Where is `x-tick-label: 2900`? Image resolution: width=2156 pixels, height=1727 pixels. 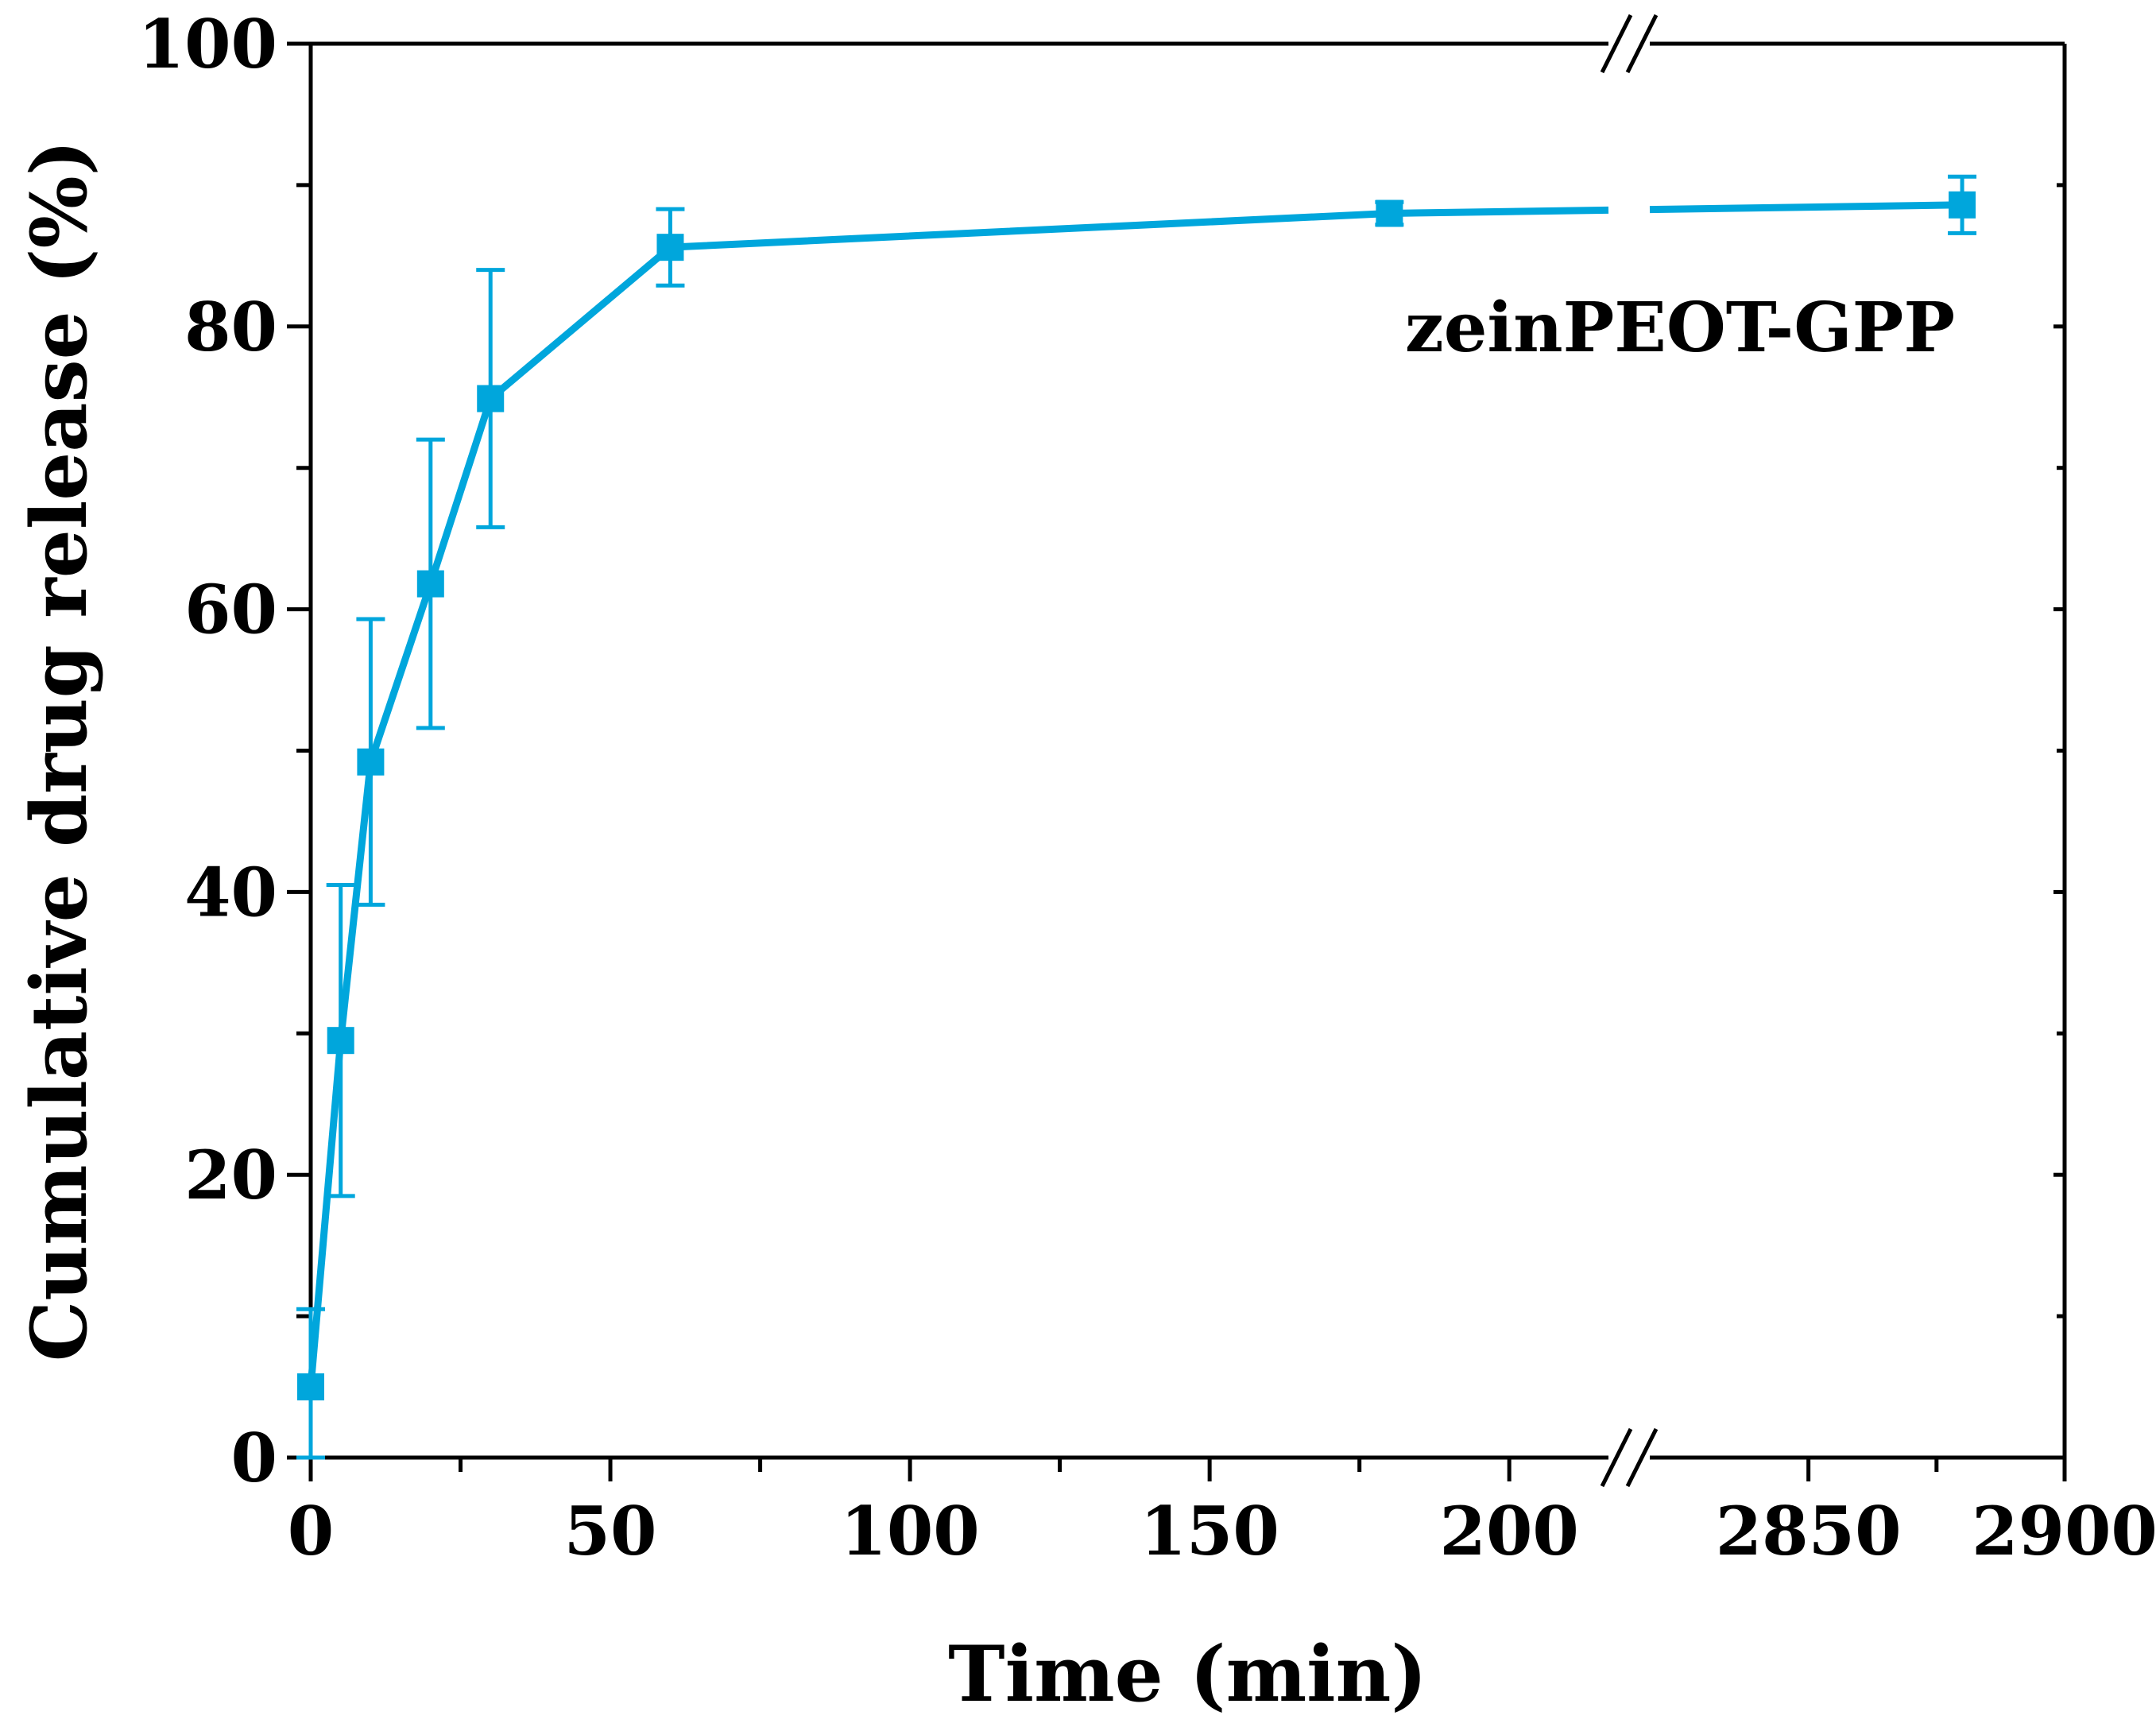 x-tick-label: 2900 is located at coordinates (2064, 1531).